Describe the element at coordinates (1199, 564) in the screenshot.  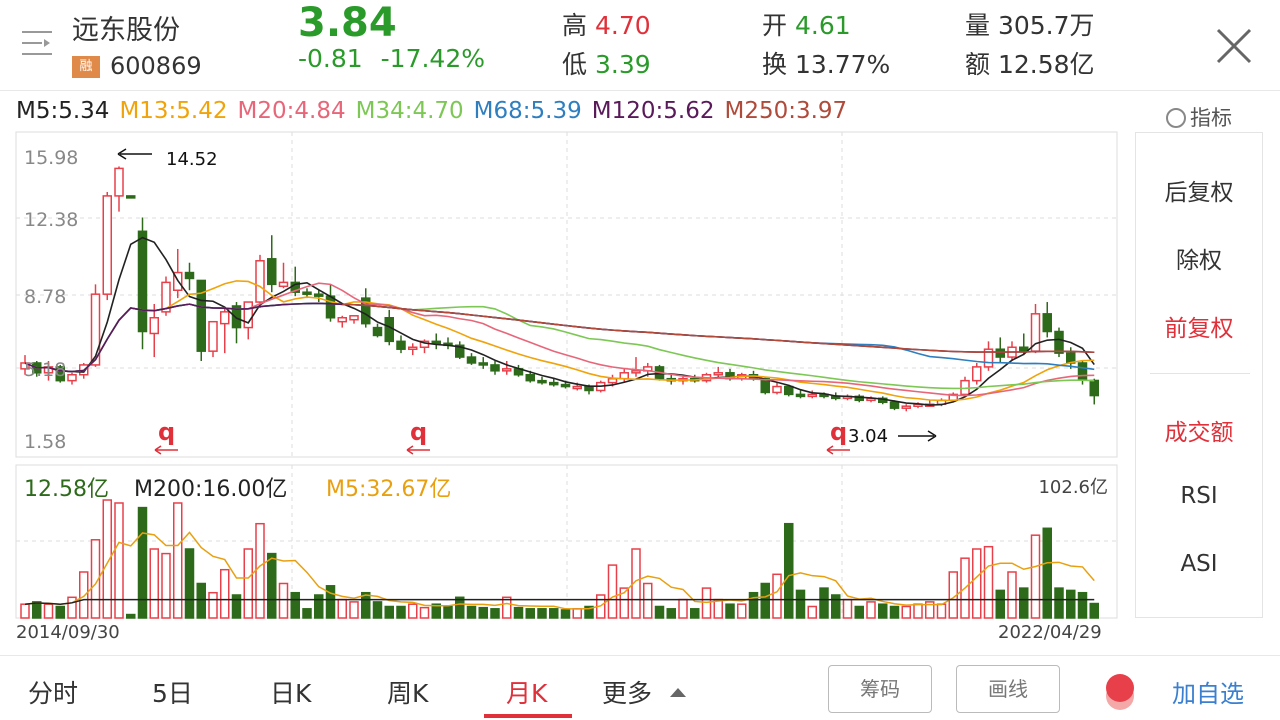
I see `side-item-asi: ASI` at that location.